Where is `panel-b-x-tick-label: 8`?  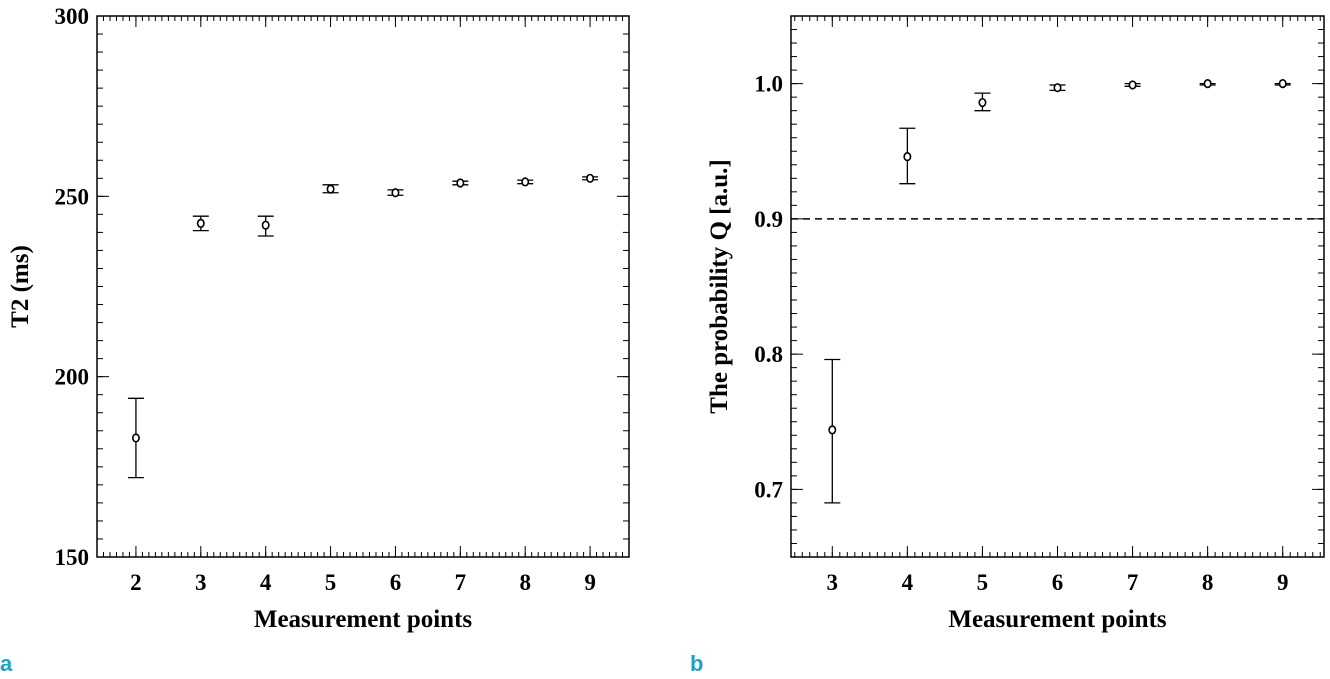
panel-b-x-tick-label: 8 is located at coordinates (1208, 582).